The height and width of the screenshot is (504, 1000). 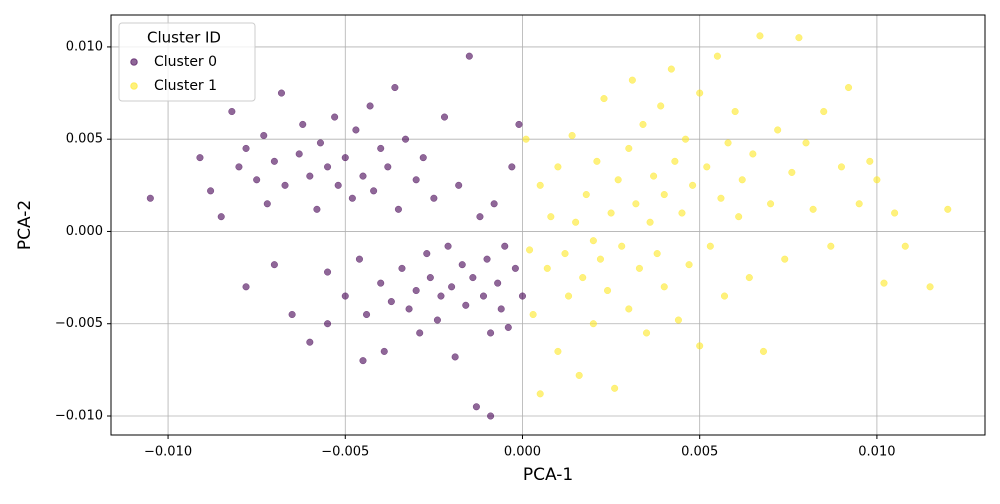 What do you see at coordinates (84, 231) in the screenshot?
I see `y-tick-label: 0.000` at bounding box center [84, 231].